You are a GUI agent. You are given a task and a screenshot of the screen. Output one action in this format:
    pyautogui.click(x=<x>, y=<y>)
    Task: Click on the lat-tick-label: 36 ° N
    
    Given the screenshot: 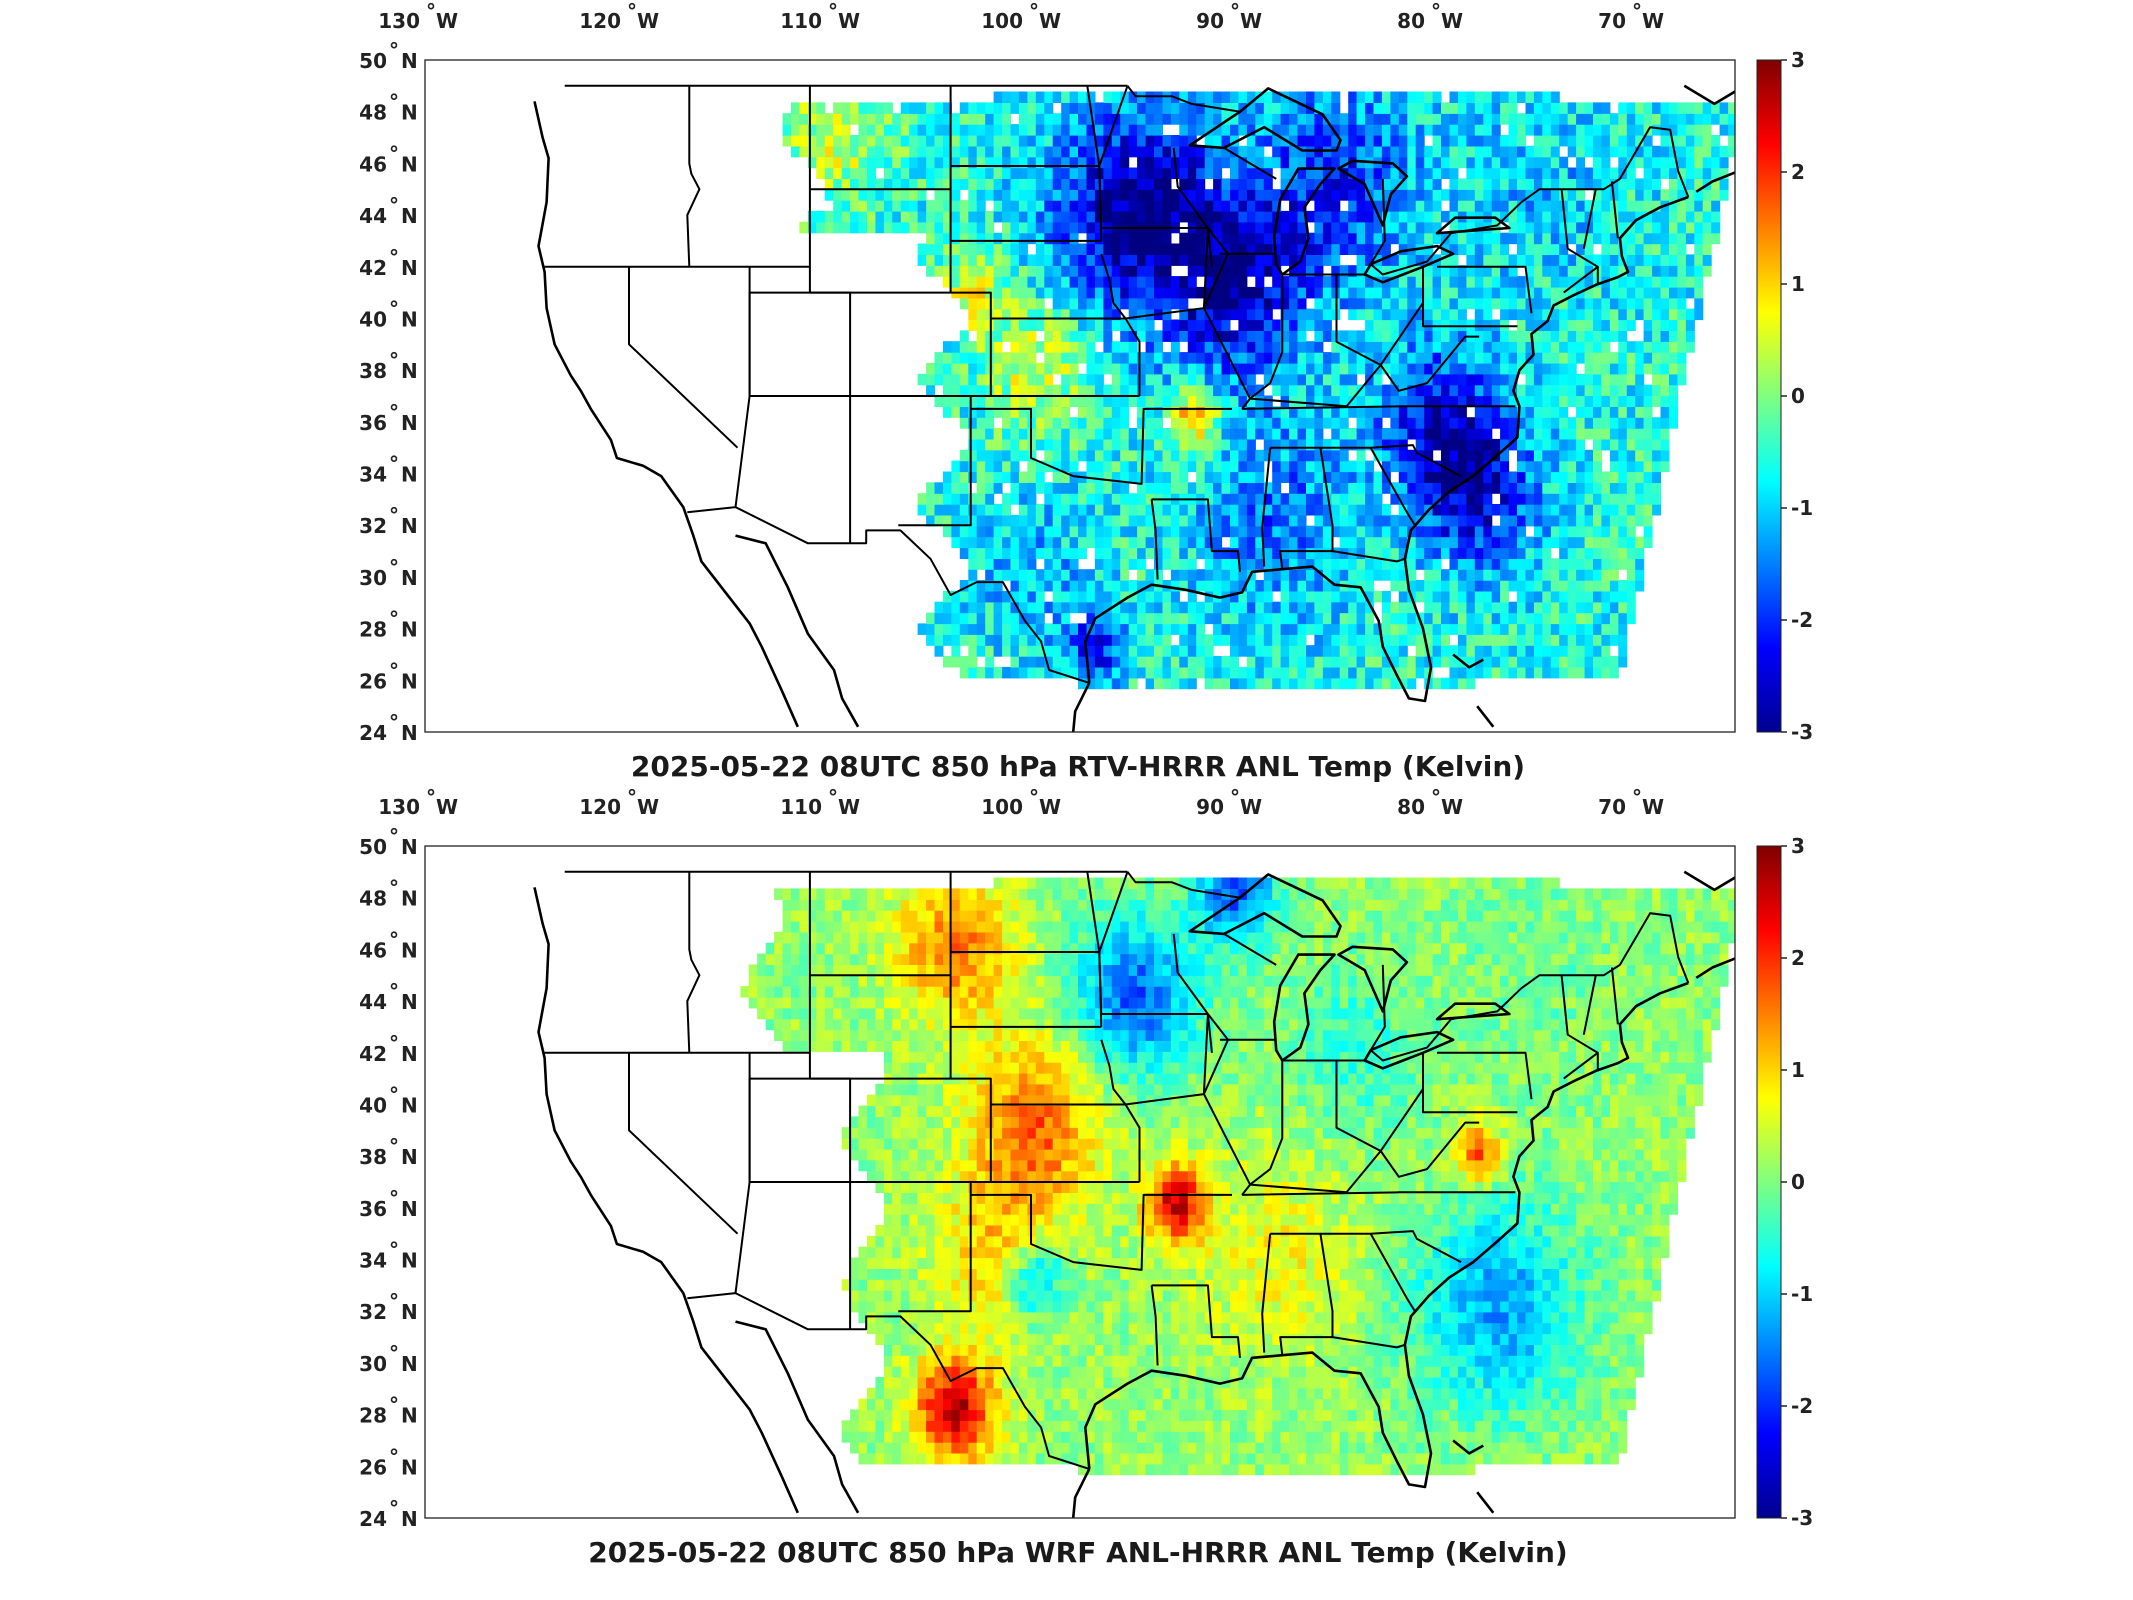 What is the action you would take?
    pyautogui.click(x=388, y=1203)
    